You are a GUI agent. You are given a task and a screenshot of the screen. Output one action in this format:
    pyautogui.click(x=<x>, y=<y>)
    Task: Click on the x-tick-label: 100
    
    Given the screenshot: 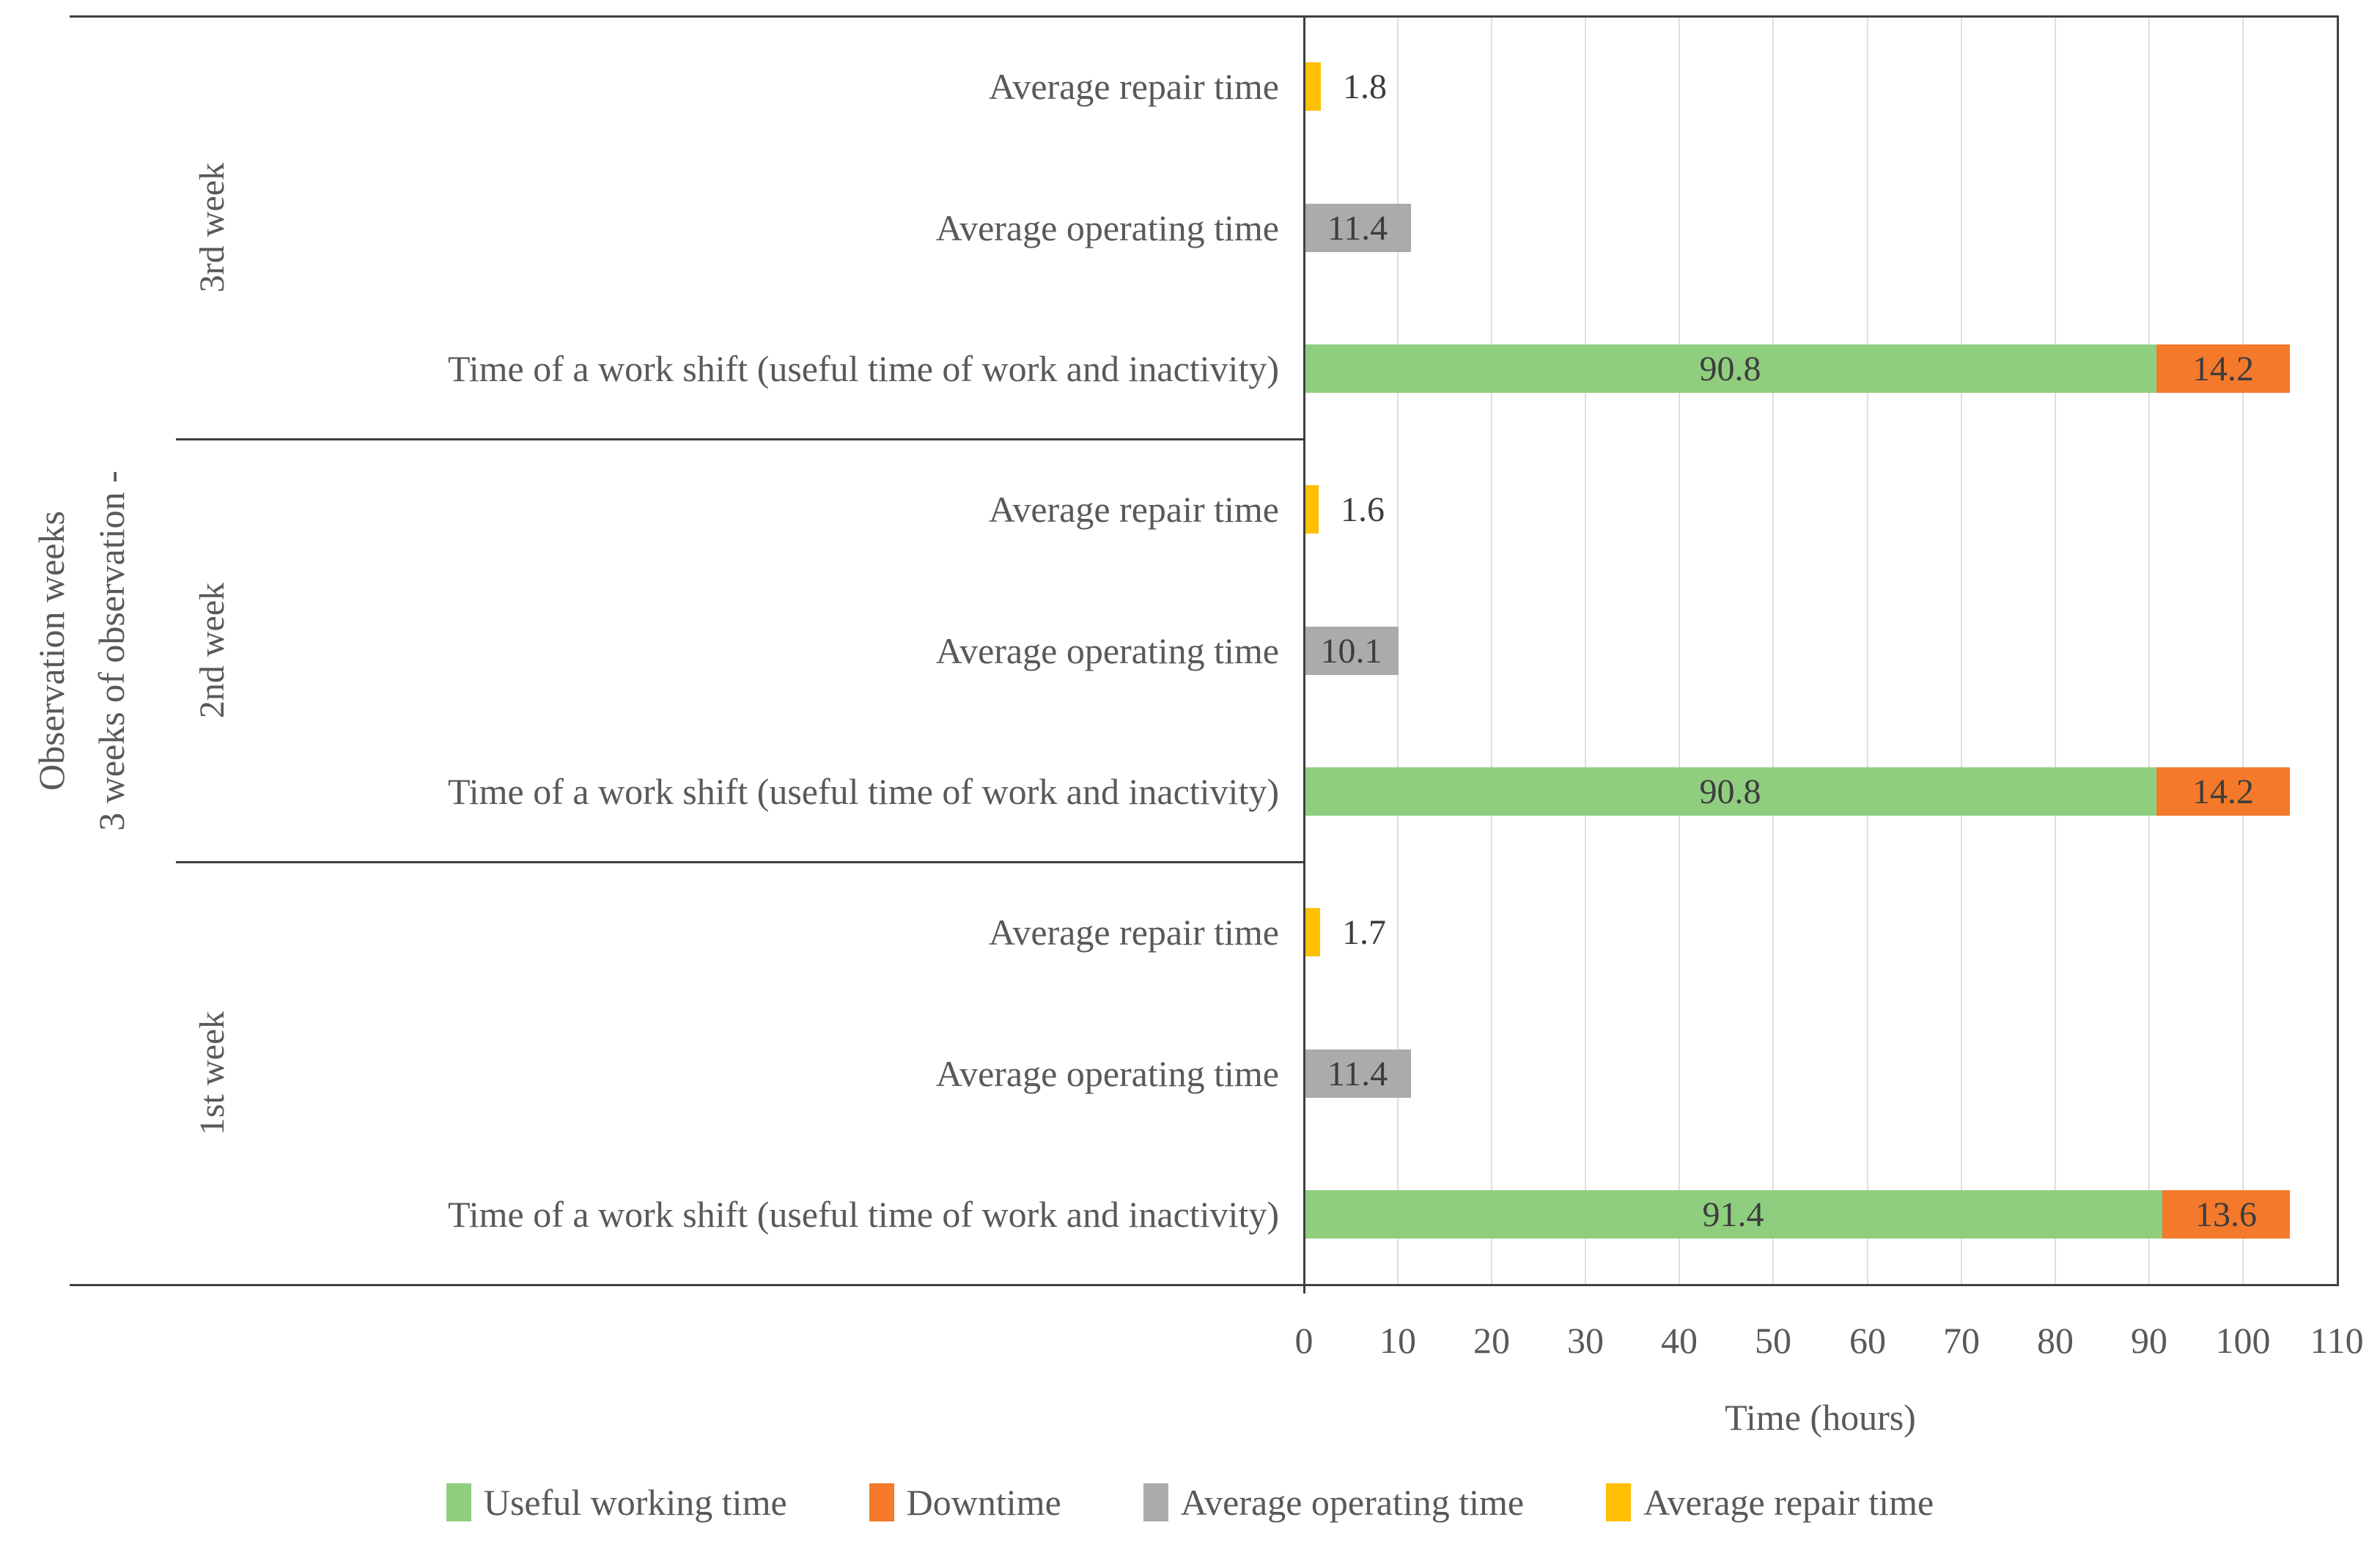 What is the action you would take?
    pyautogui.click(x=2243, y=1340)
    